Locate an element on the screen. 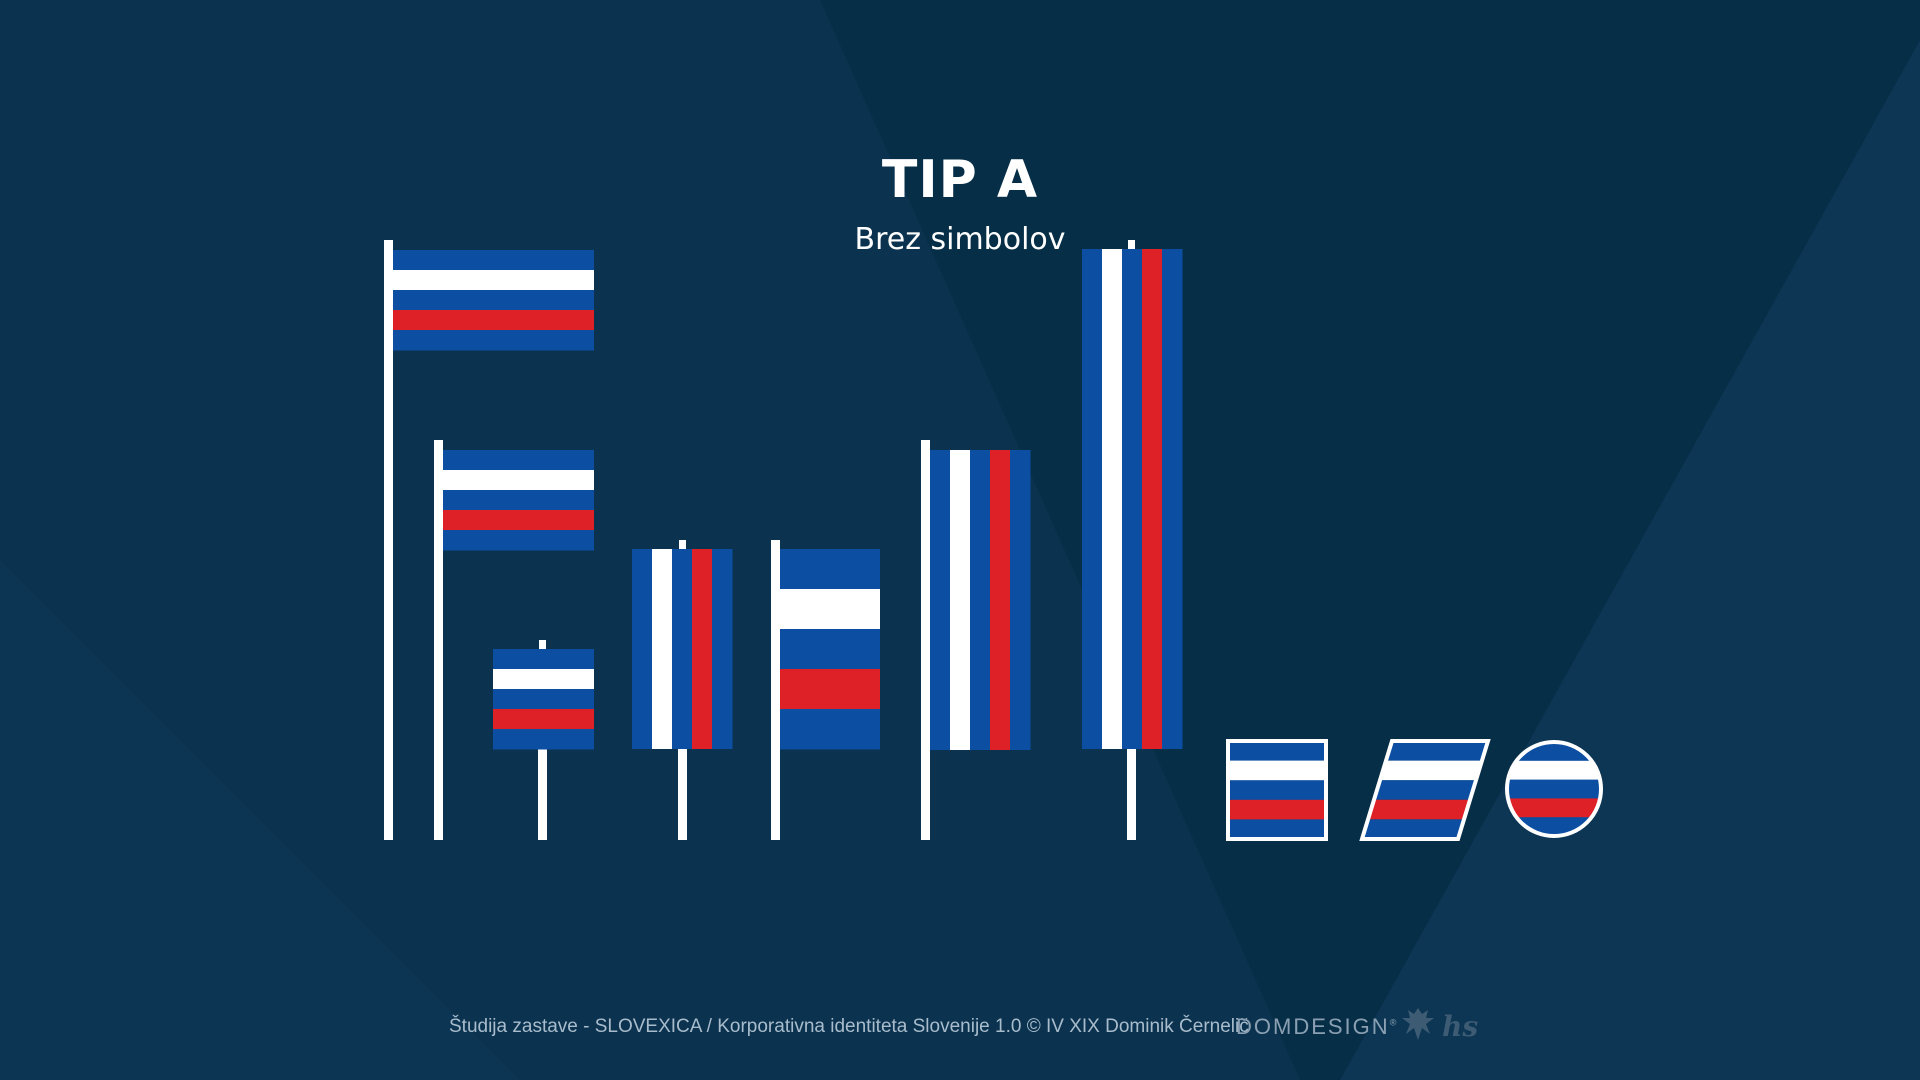  horizontal-side-banner is located at coordinates (830, 649).